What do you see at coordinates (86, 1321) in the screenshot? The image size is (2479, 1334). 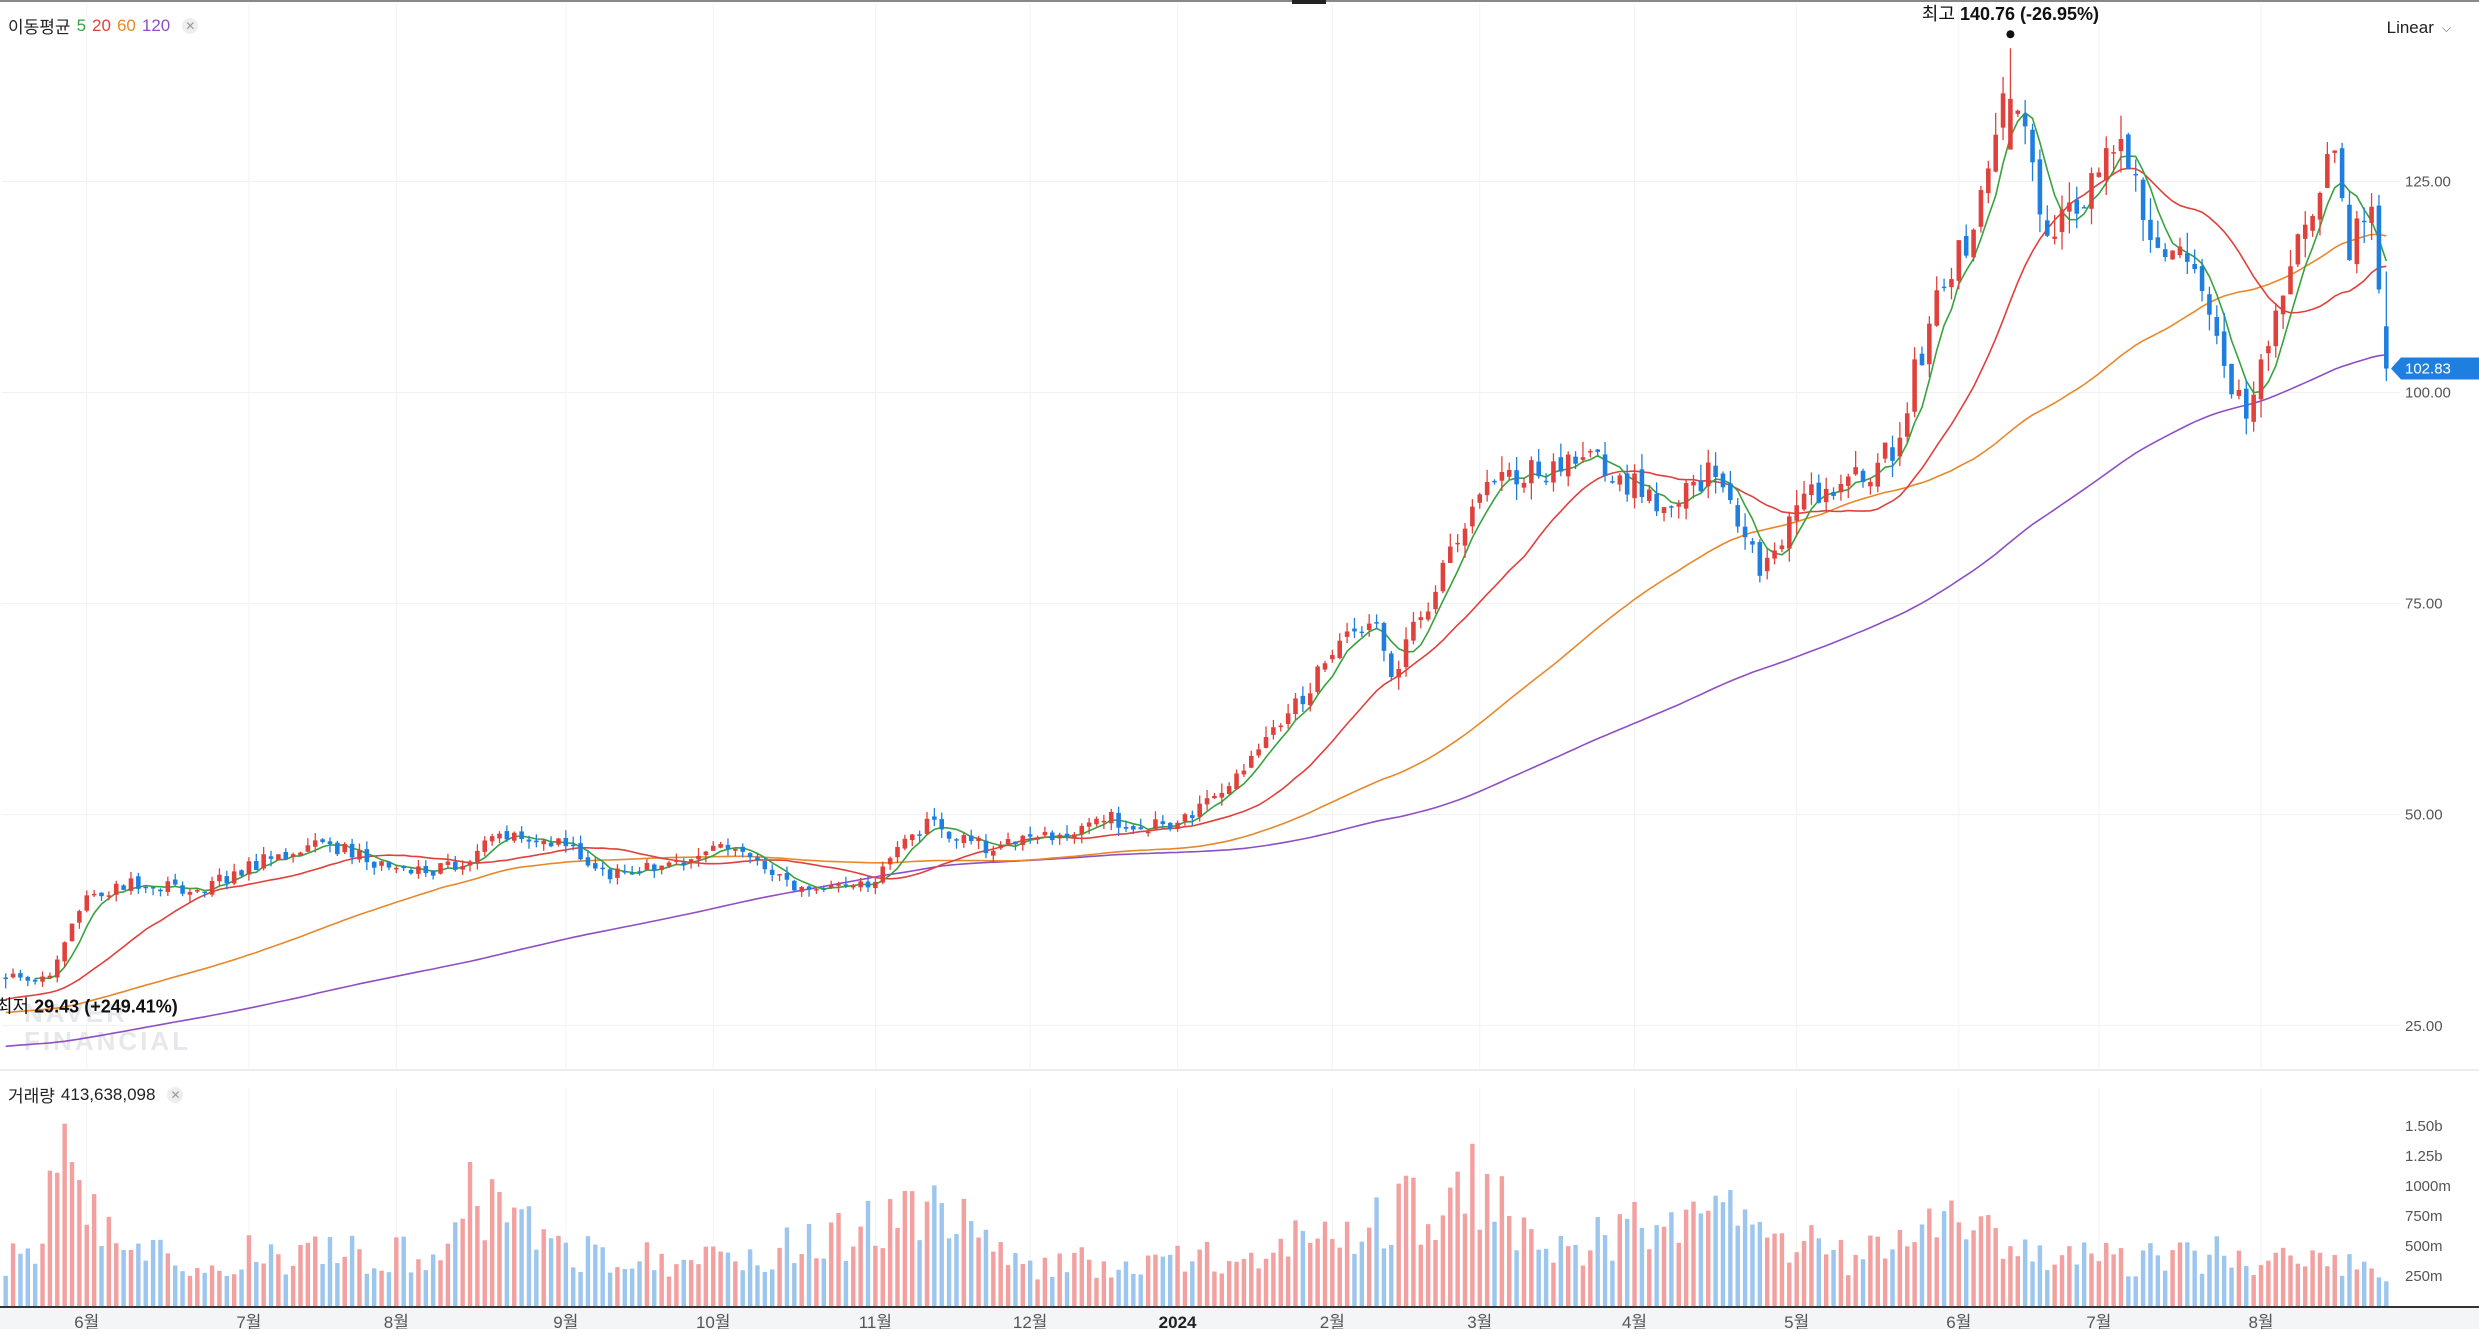 I see `time-tick-label: 6월` at bounding box center [86, 1321].